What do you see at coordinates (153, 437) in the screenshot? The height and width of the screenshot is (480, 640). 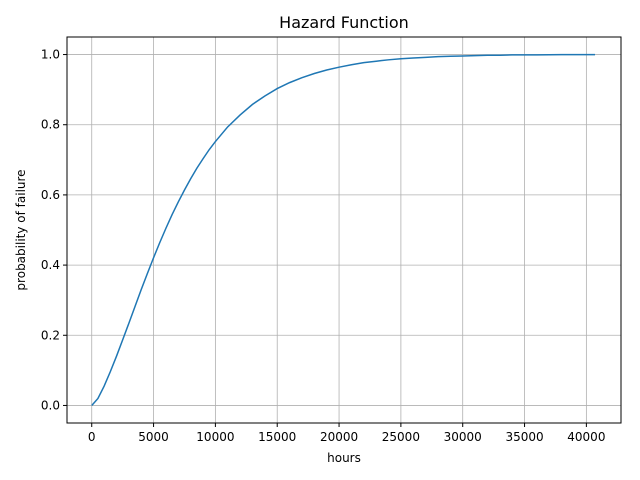 I see `x-tick-label: 5000` at bounding box center [153, 437].